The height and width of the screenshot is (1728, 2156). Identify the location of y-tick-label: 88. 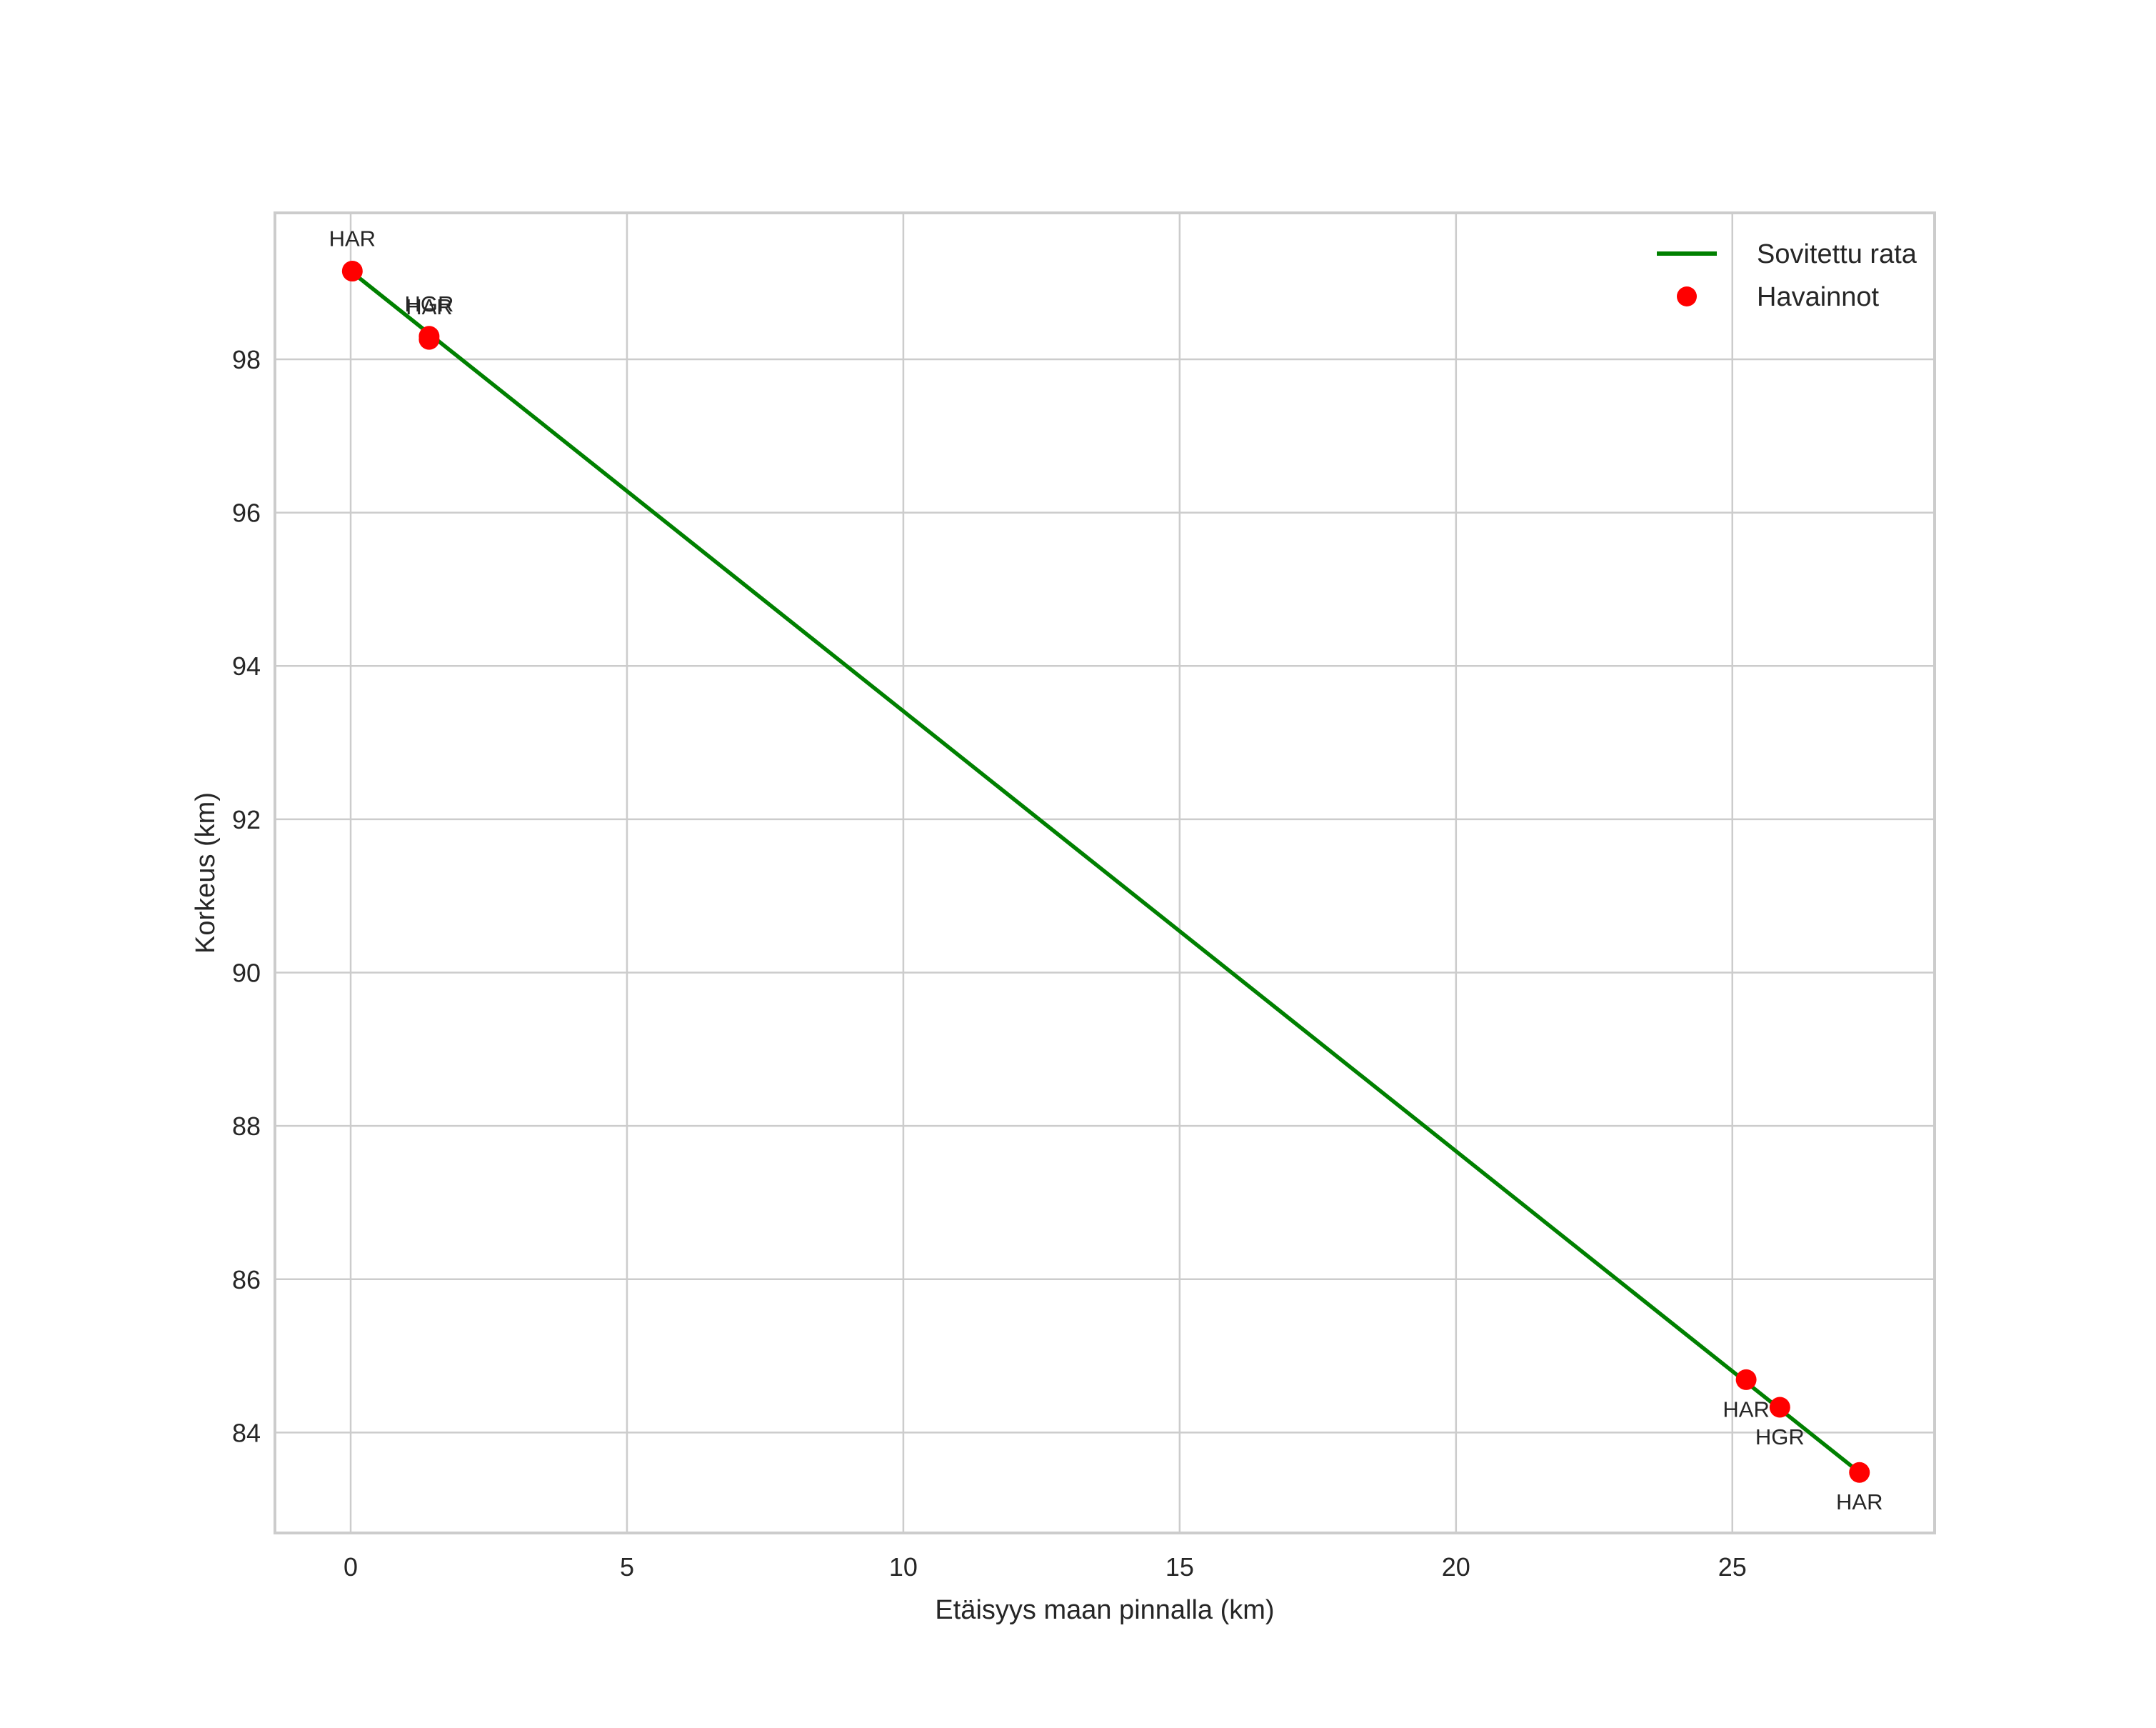
(247, 1126).